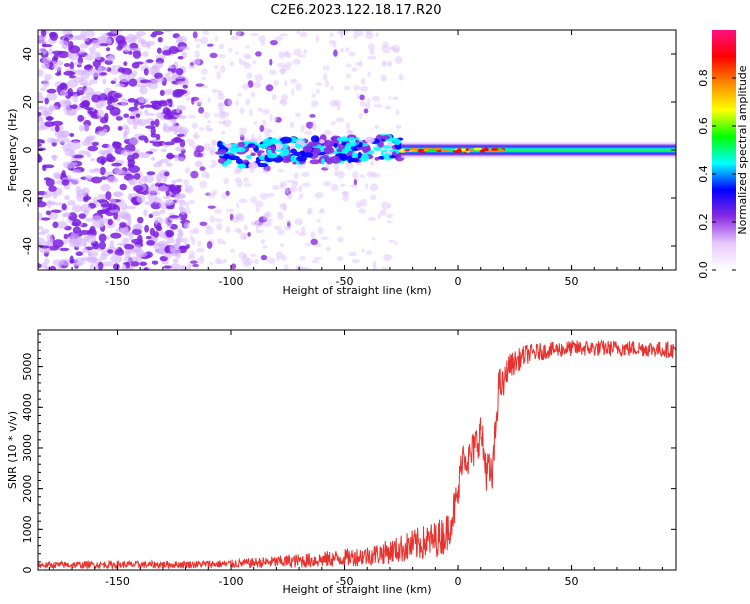 The image size is (750, 604). I want to click on spectrogram-x-tick-label: 0, so click(458, 281).